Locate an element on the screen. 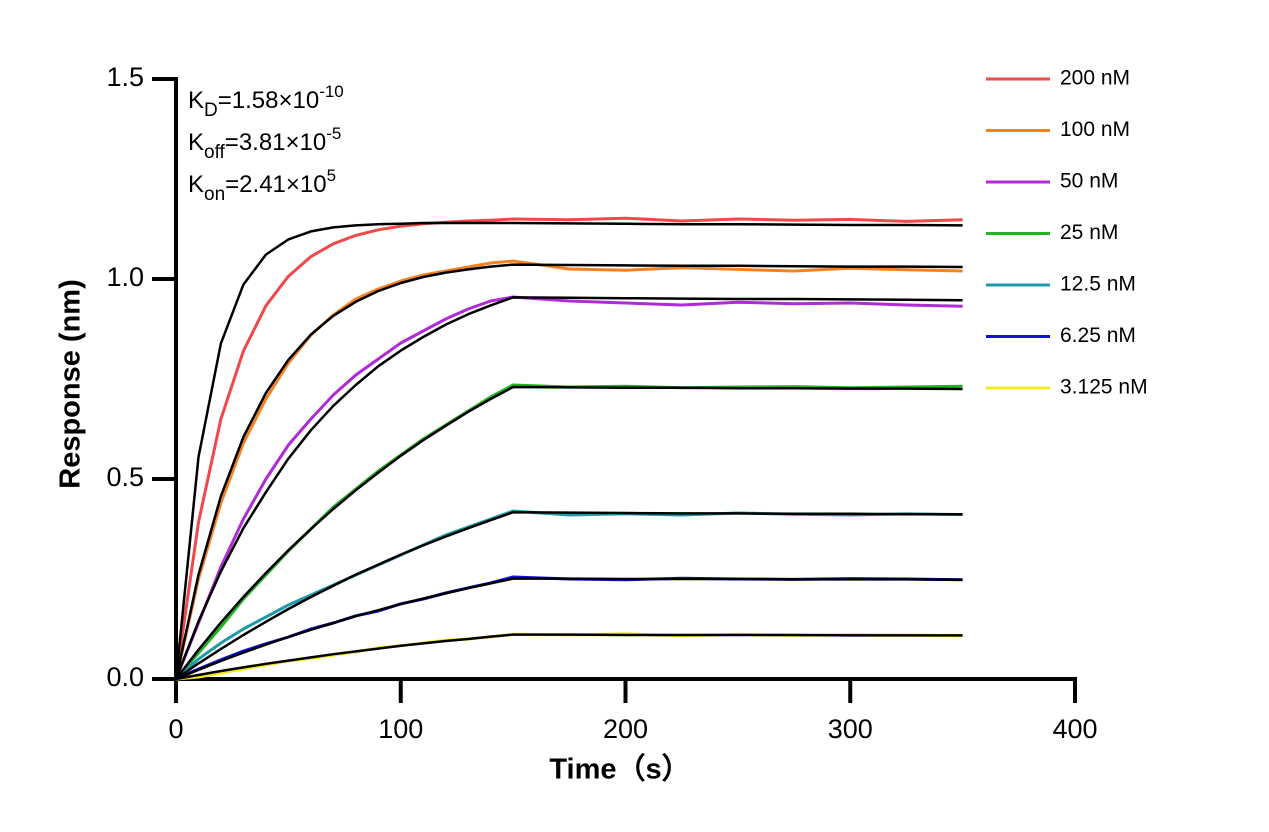 Image resolution: width=1269 pixels, height=832 pixels. x-tick-label: 0 is located at coordinates (175, 729).